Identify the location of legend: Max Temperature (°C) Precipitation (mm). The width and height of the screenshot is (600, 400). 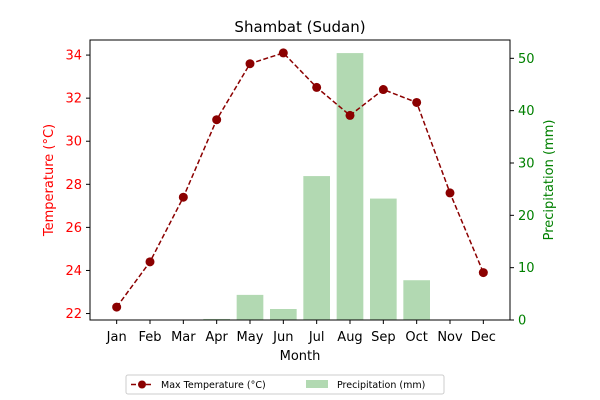
(285, 384).